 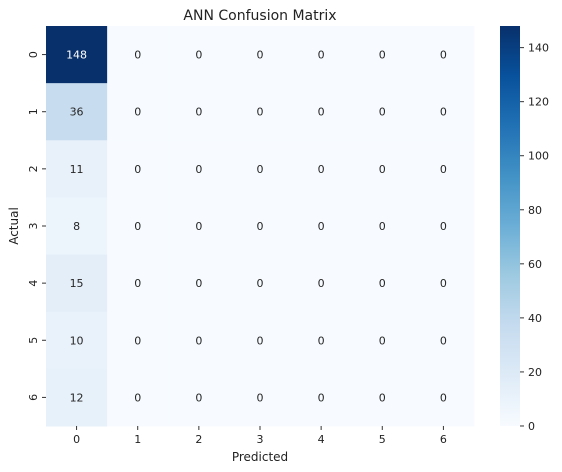 I want to click on cell-value-label: 11, so click(x=77, y=169).